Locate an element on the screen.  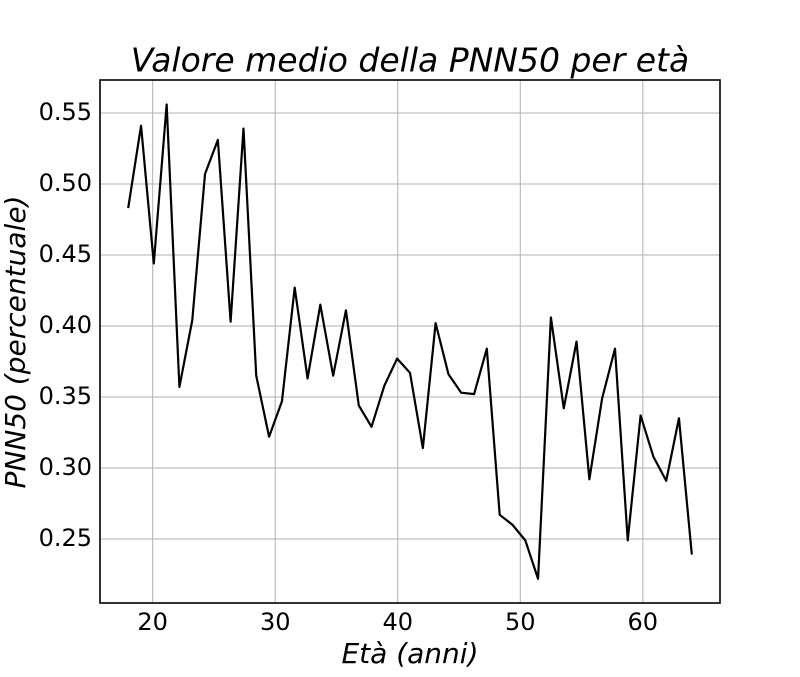
y-tick-label: 0.45 is located at coordinates (65, 254).